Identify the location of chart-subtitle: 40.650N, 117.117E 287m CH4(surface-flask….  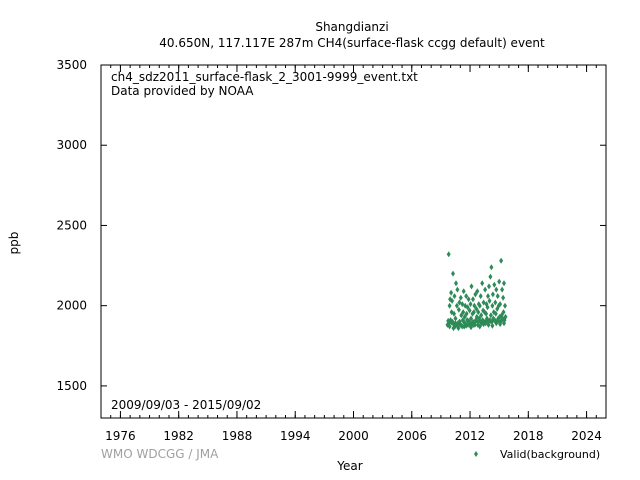
(352, 43).